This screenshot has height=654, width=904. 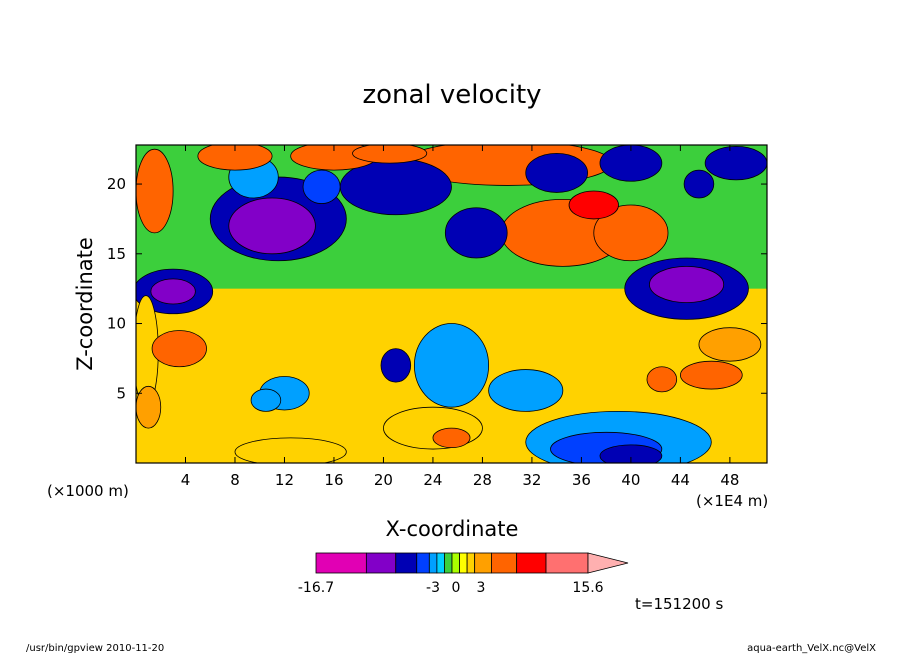 What do you see at coordinates (333, 480) in the screenshot?
I see `x-tick-label: 16` at bounding box center [333, 480].